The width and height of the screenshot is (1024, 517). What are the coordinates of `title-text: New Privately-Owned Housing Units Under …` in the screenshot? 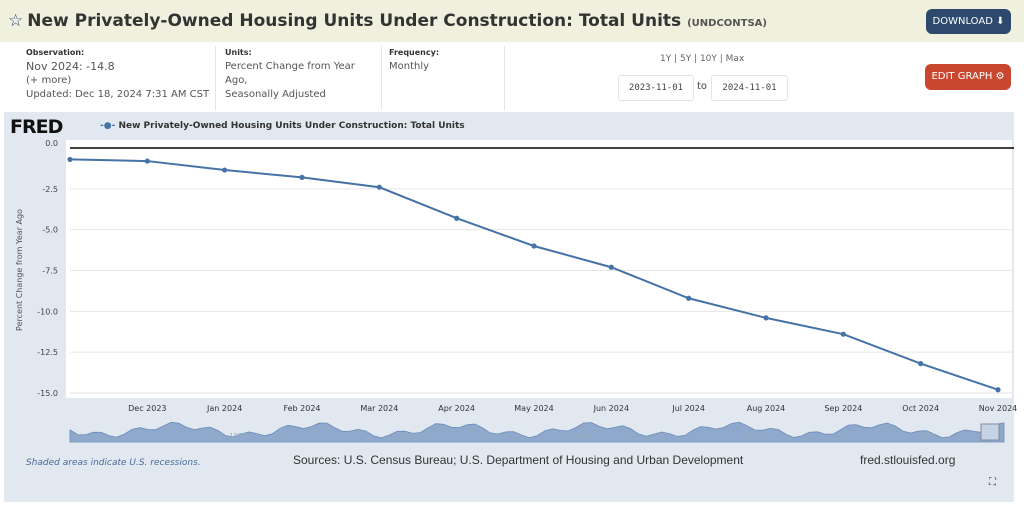 It's located at (354, 21).